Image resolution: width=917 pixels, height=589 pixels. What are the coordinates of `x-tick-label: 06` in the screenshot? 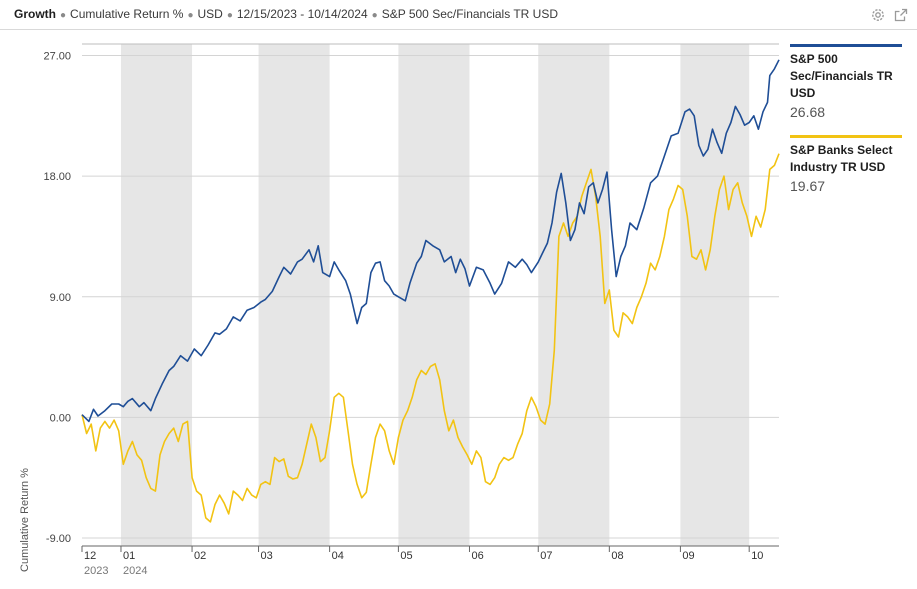 It's located at (477, 556).